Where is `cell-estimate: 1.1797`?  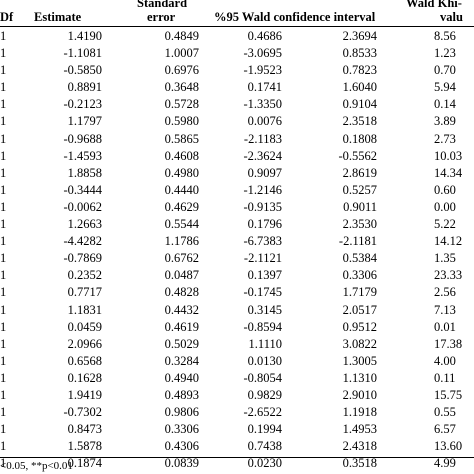
cell-estimate: 1.1797 is located at coordinates (84, 121).